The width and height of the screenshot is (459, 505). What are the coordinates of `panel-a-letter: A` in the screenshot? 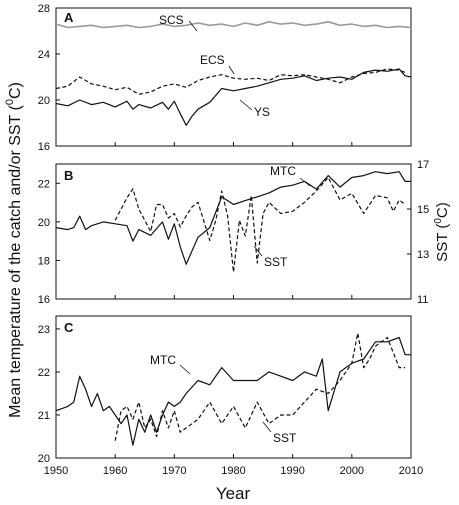 It's located at (69, 17).